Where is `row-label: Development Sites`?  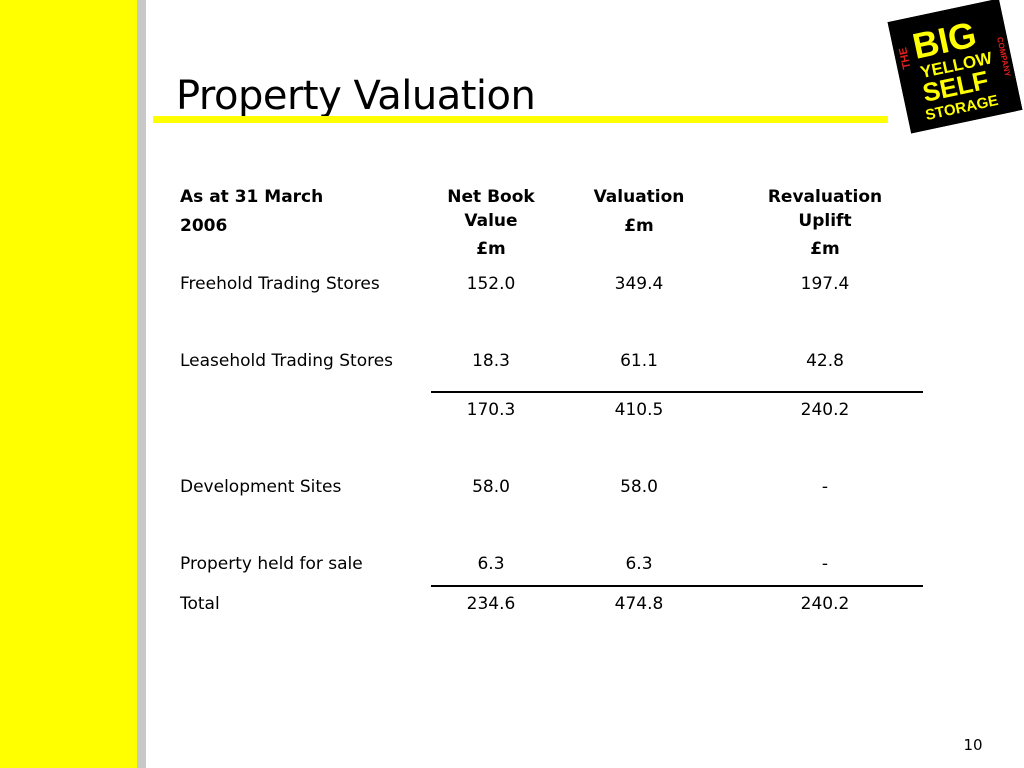
row-label: Development Sites is located at coordinates (261, 487).